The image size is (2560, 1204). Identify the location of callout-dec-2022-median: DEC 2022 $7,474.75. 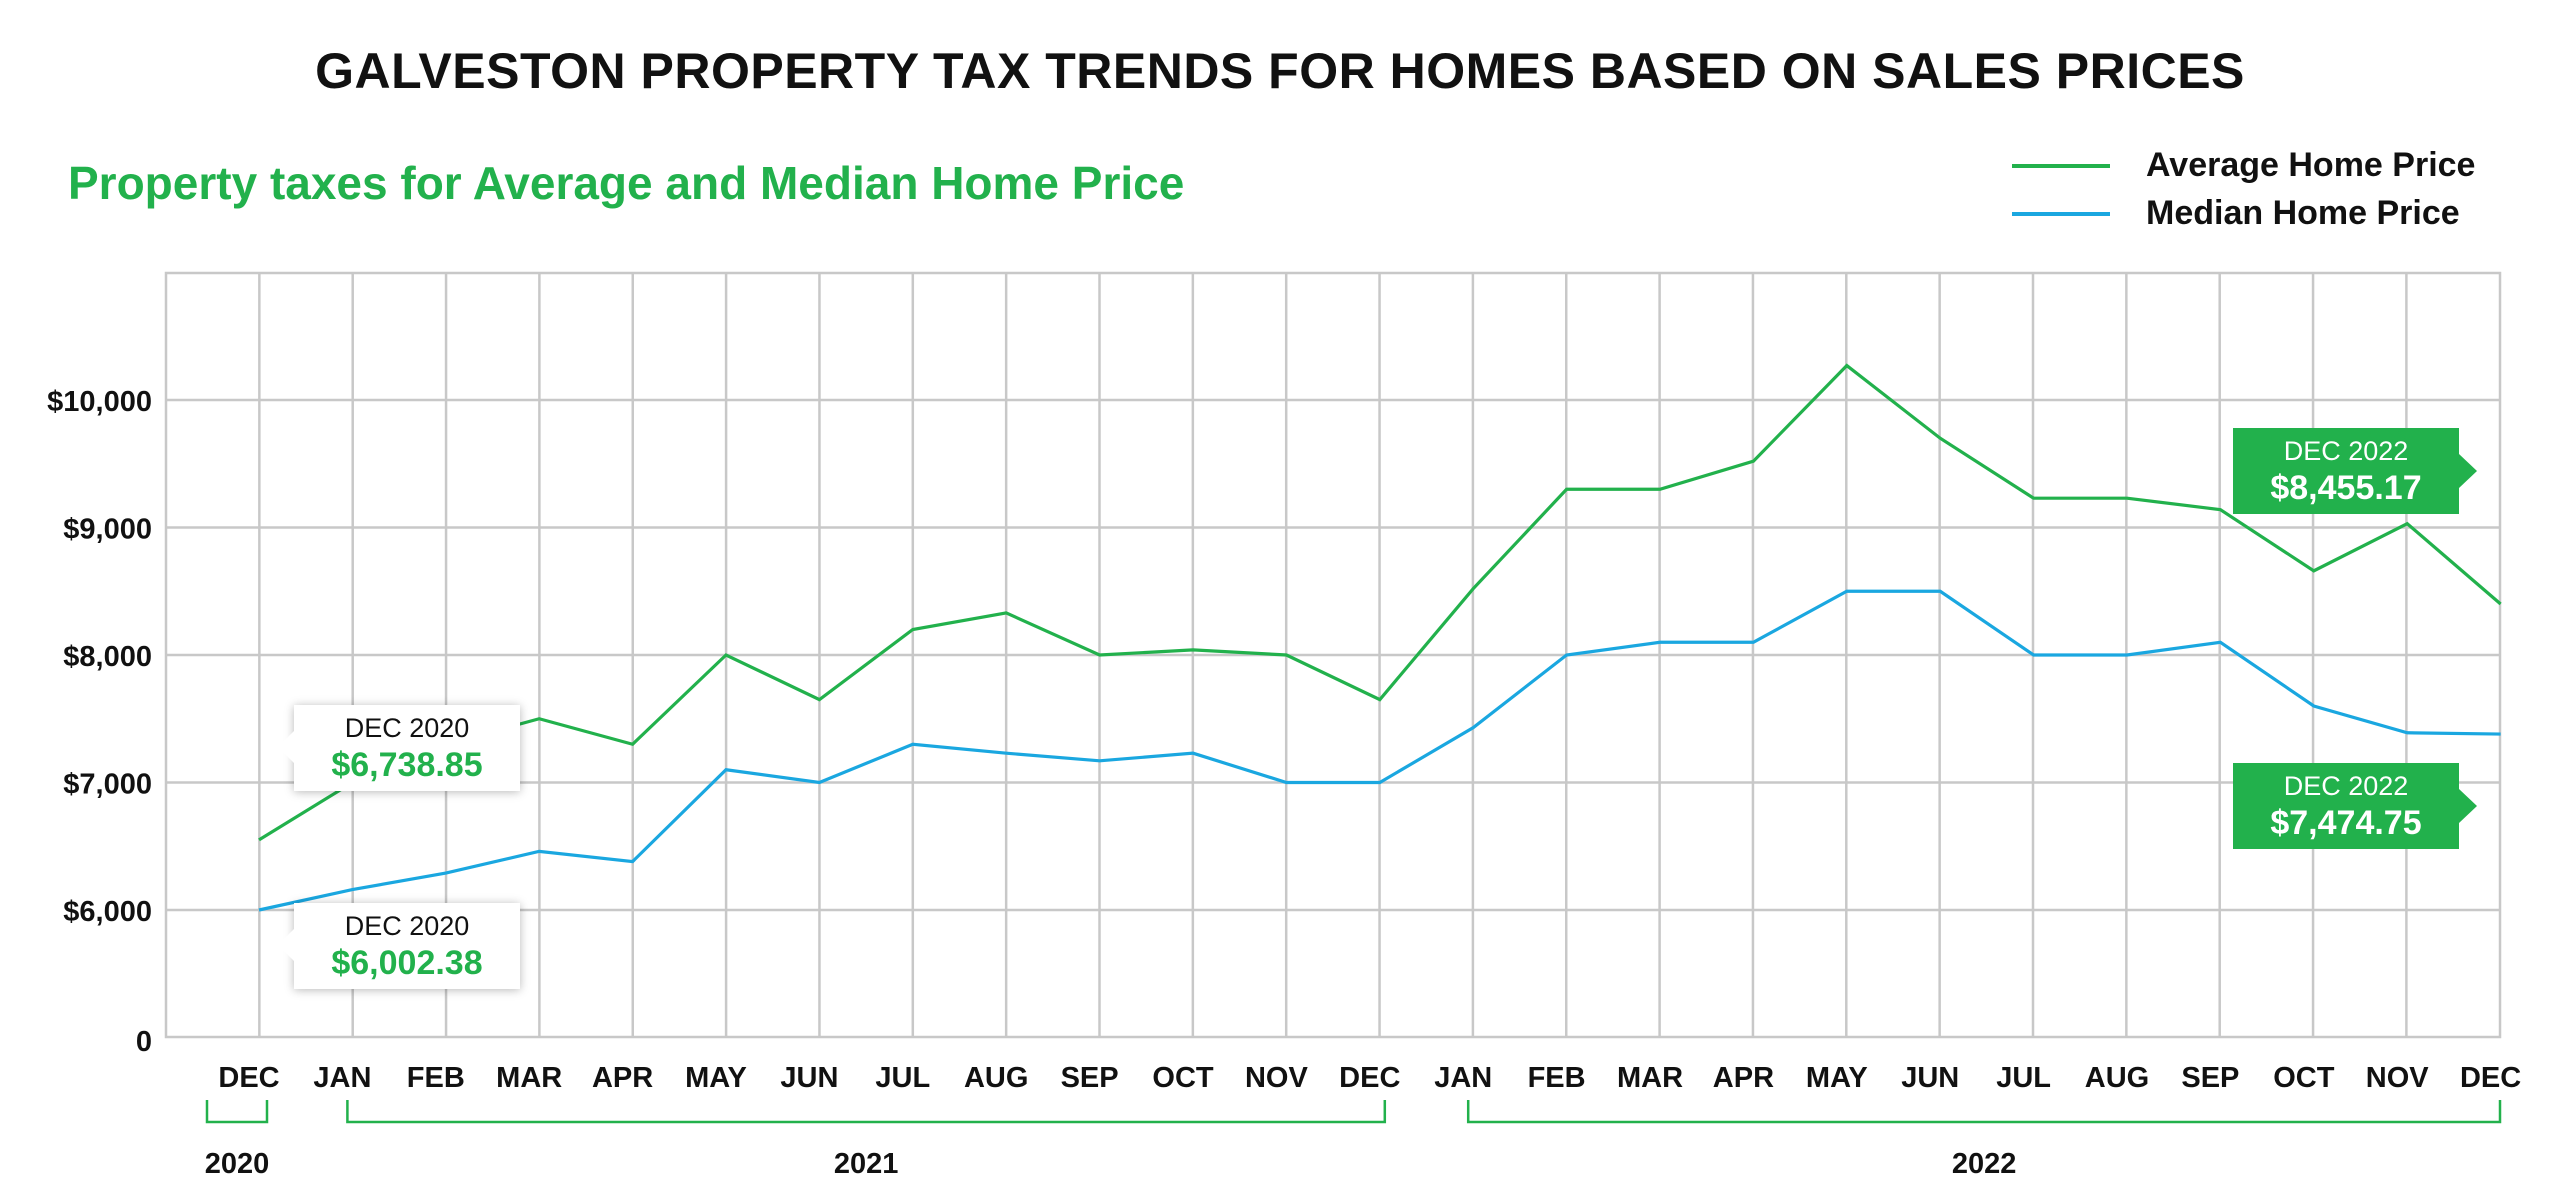
(2355, 806).